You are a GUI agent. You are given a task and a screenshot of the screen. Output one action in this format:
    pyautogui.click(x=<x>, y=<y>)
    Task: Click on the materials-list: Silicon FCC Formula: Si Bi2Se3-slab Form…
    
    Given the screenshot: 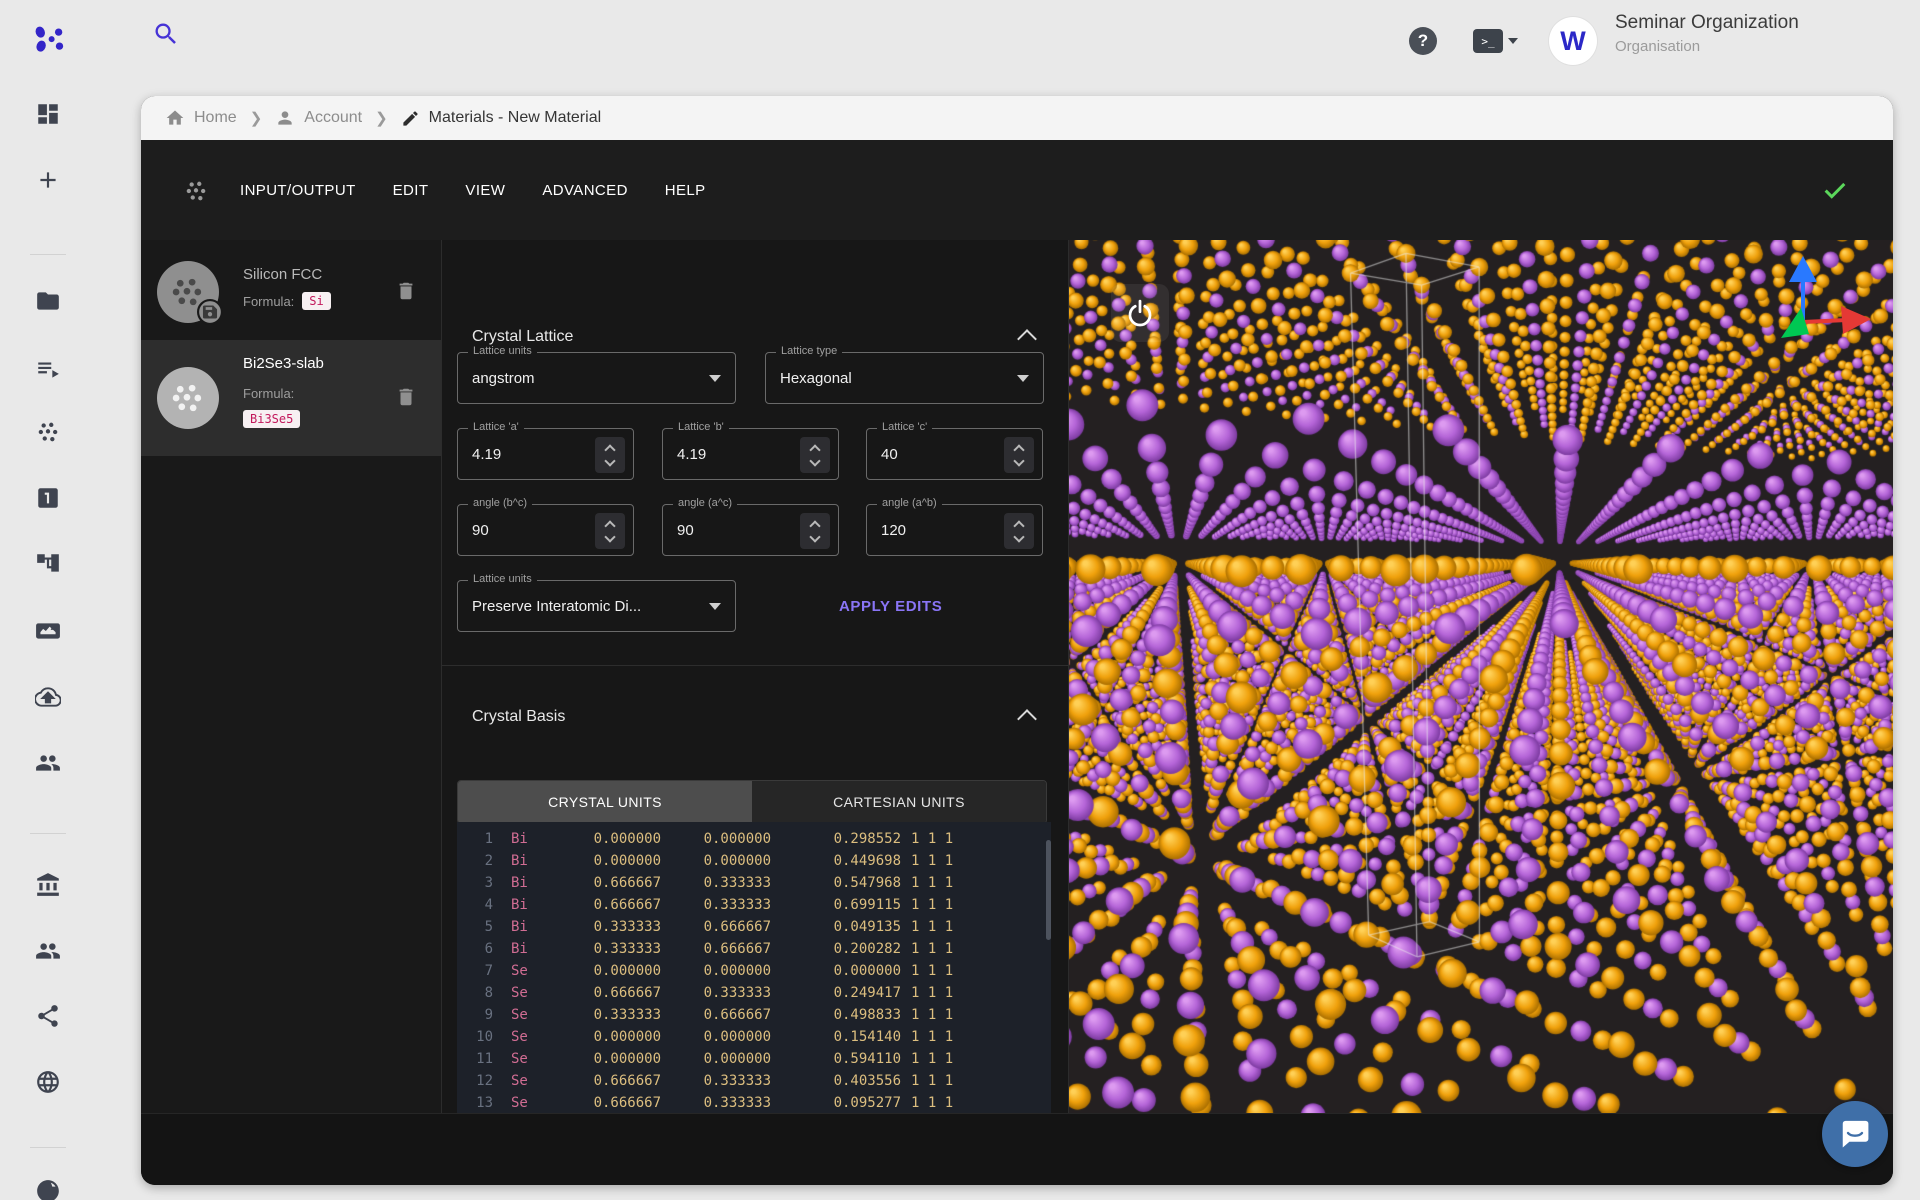 What is the action you would take?
    pyautogui.click(x=291, y=676)
    